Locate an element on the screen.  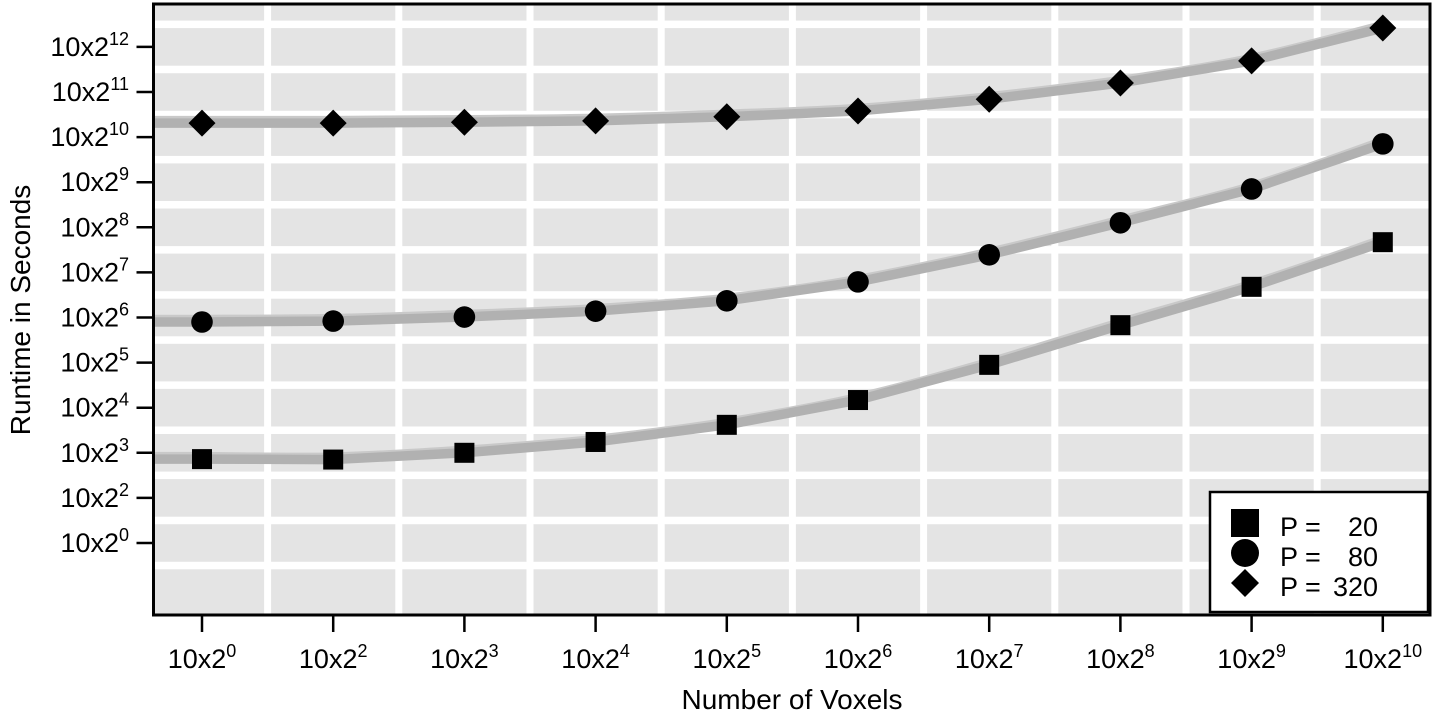
legend-square-icon is located at coordinates (1245, 523).